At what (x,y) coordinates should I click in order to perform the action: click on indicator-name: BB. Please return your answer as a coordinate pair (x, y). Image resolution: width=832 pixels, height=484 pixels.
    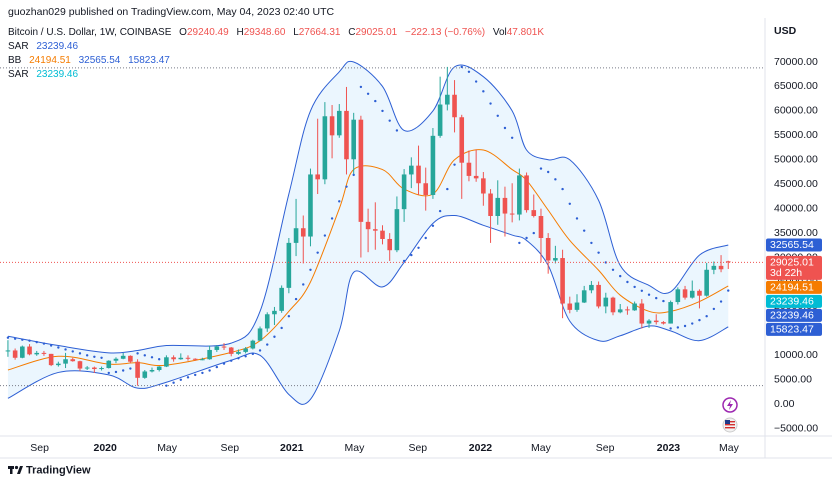
    Looking at the image, I should click on (15, 60).